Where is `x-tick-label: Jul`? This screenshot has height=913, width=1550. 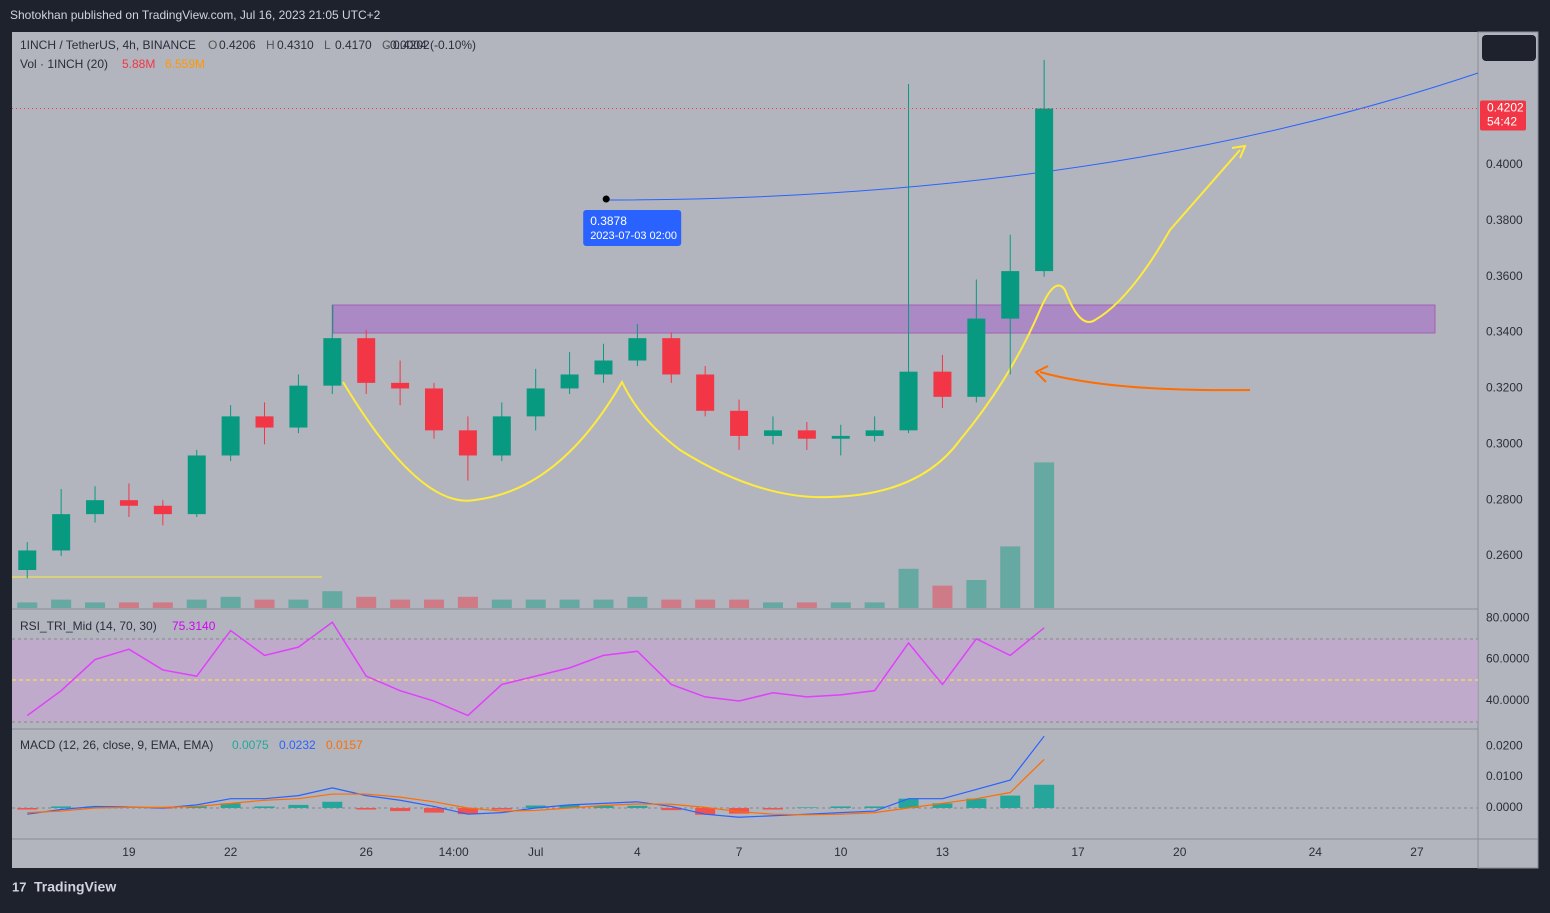 x-tick-label: Jul is located at coordinates (535, 852).